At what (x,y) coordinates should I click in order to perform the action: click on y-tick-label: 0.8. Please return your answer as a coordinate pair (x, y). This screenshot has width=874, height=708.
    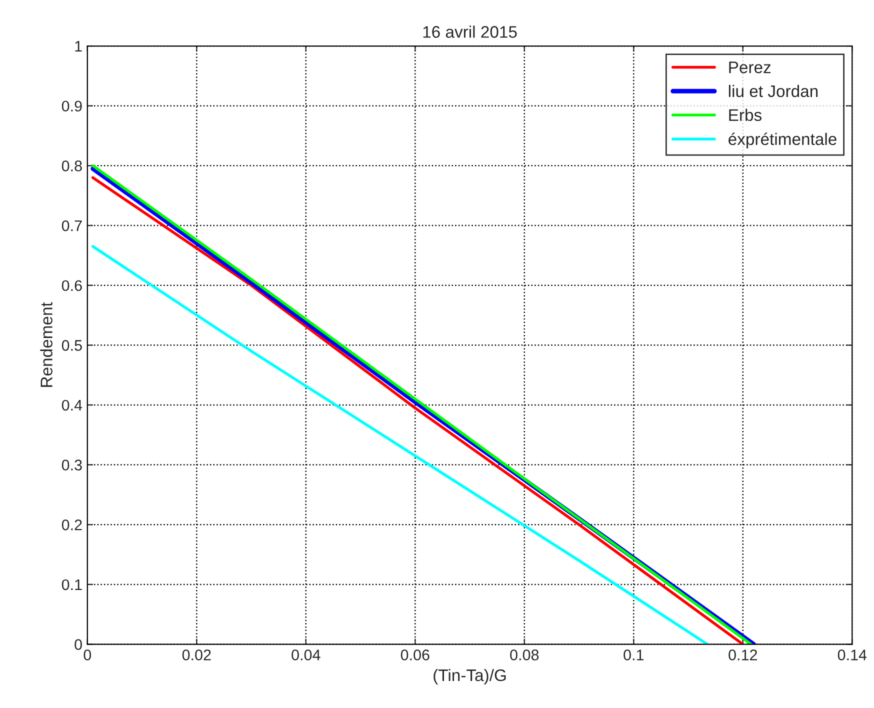
    Looking at the image, I should click on (72, 166).